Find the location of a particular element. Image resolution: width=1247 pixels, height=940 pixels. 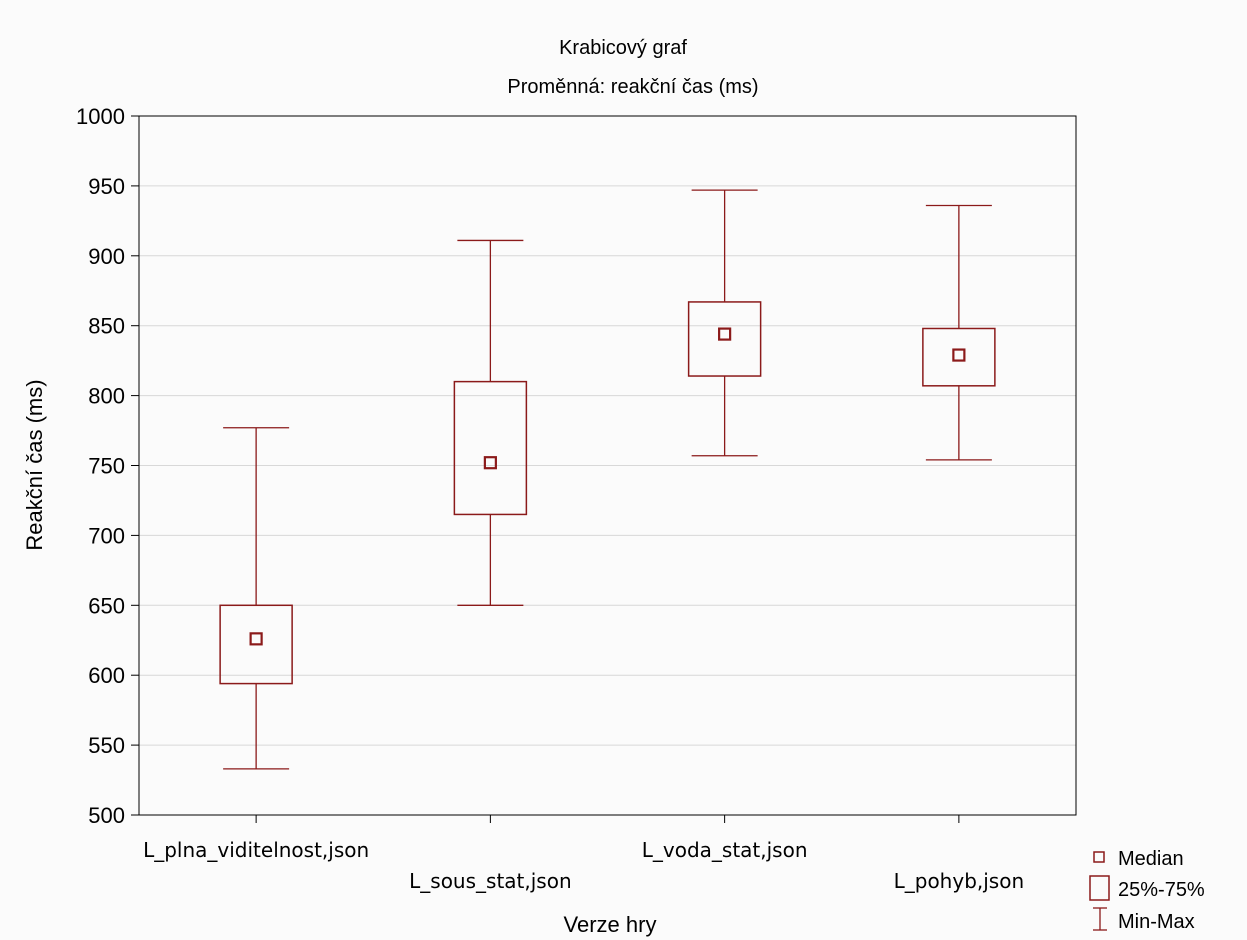

y-axis-label: Reakční čas (ms) is located at coordinates (34, 464).